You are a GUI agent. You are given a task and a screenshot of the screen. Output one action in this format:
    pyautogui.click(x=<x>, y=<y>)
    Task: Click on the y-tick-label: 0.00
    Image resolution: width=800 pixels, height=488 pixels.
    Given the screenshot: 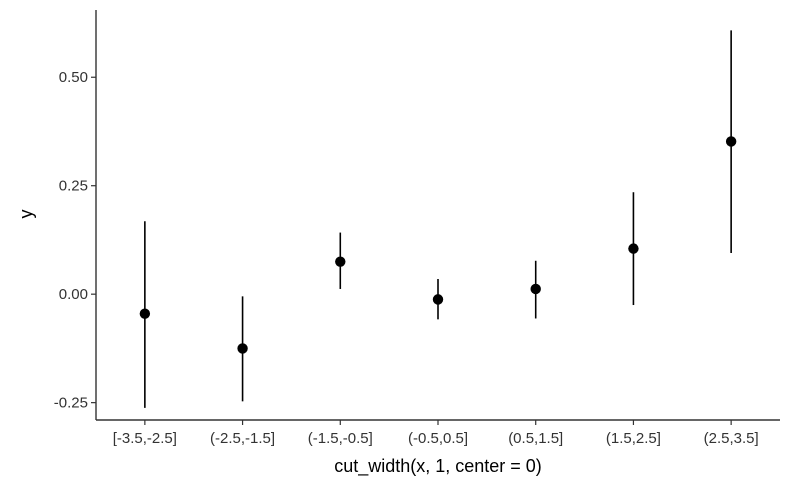 What is the action you would take?
    pyautogui.click(x=73, y=294)
    